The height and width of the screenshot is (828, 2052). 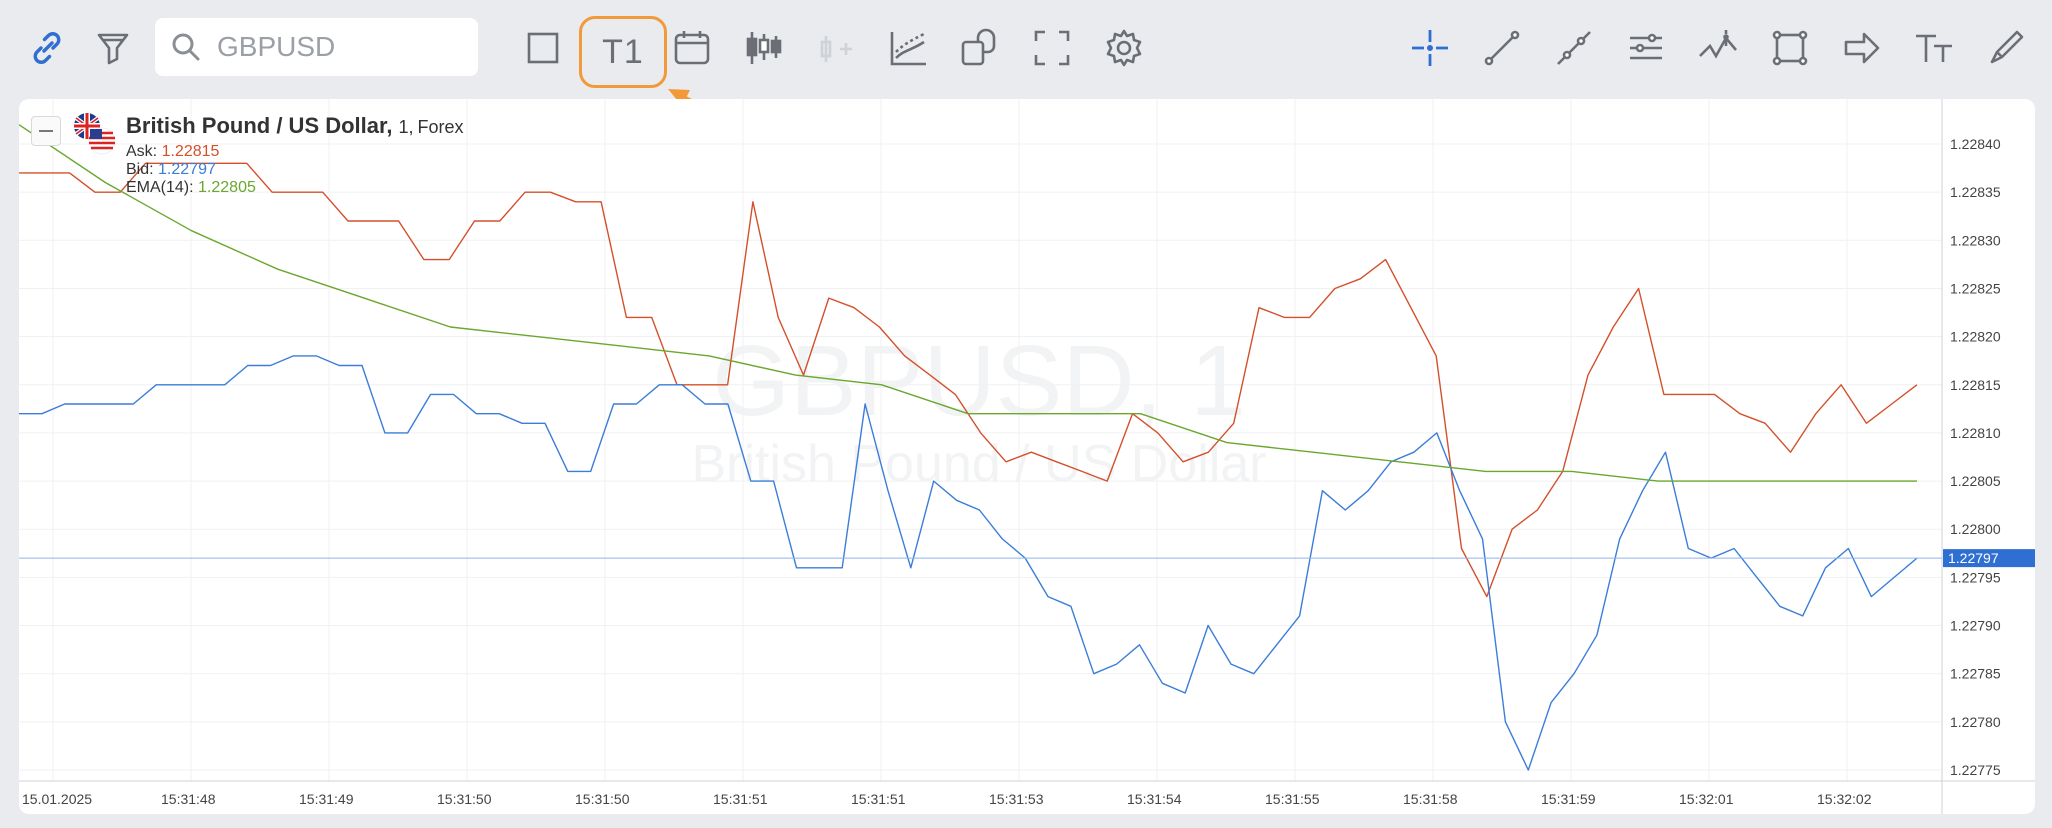 I want to click on square-icon, so click(x=543, y=48).